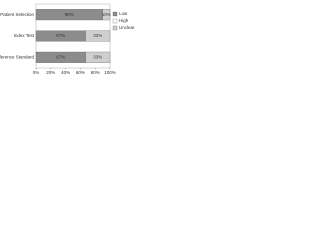 The image size is (320, 240). Describe the element at coordinates (127, 27) in the screenshot. I see `legend-label: Unclear` at that location.